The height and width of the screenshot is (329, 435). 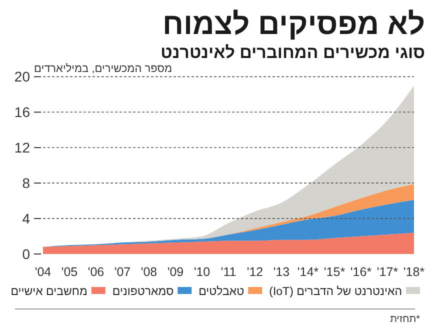 I want to click on x-tick-label: '08, so click(x=149, y=272).